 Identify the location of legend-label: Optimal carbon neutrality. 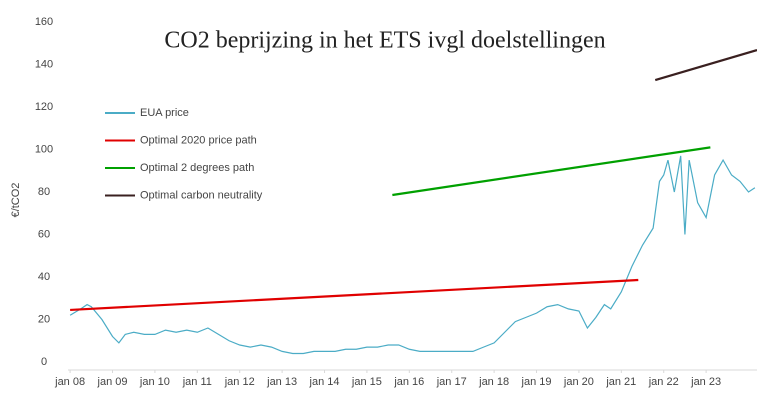
(201, 195).